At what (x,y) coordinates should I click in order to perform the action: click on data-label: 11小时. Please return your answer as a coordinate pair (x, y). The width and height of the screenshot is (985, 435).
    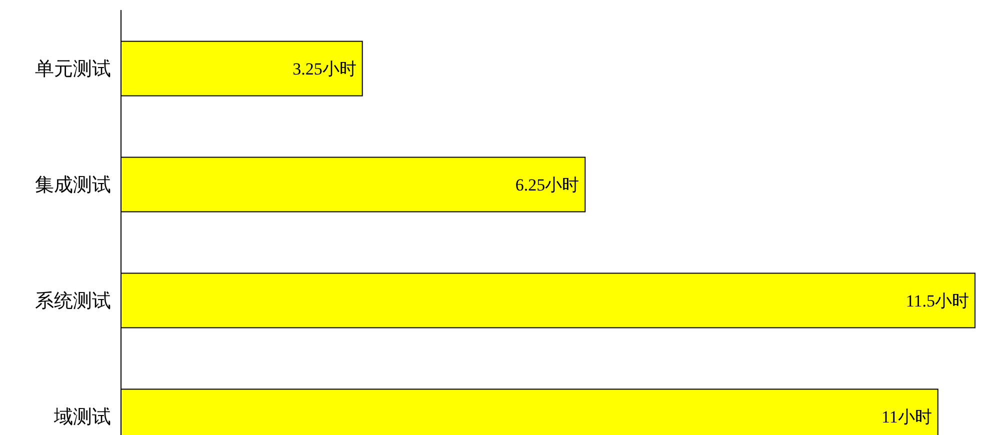
    Looking at the image, I should click on (906, 416).